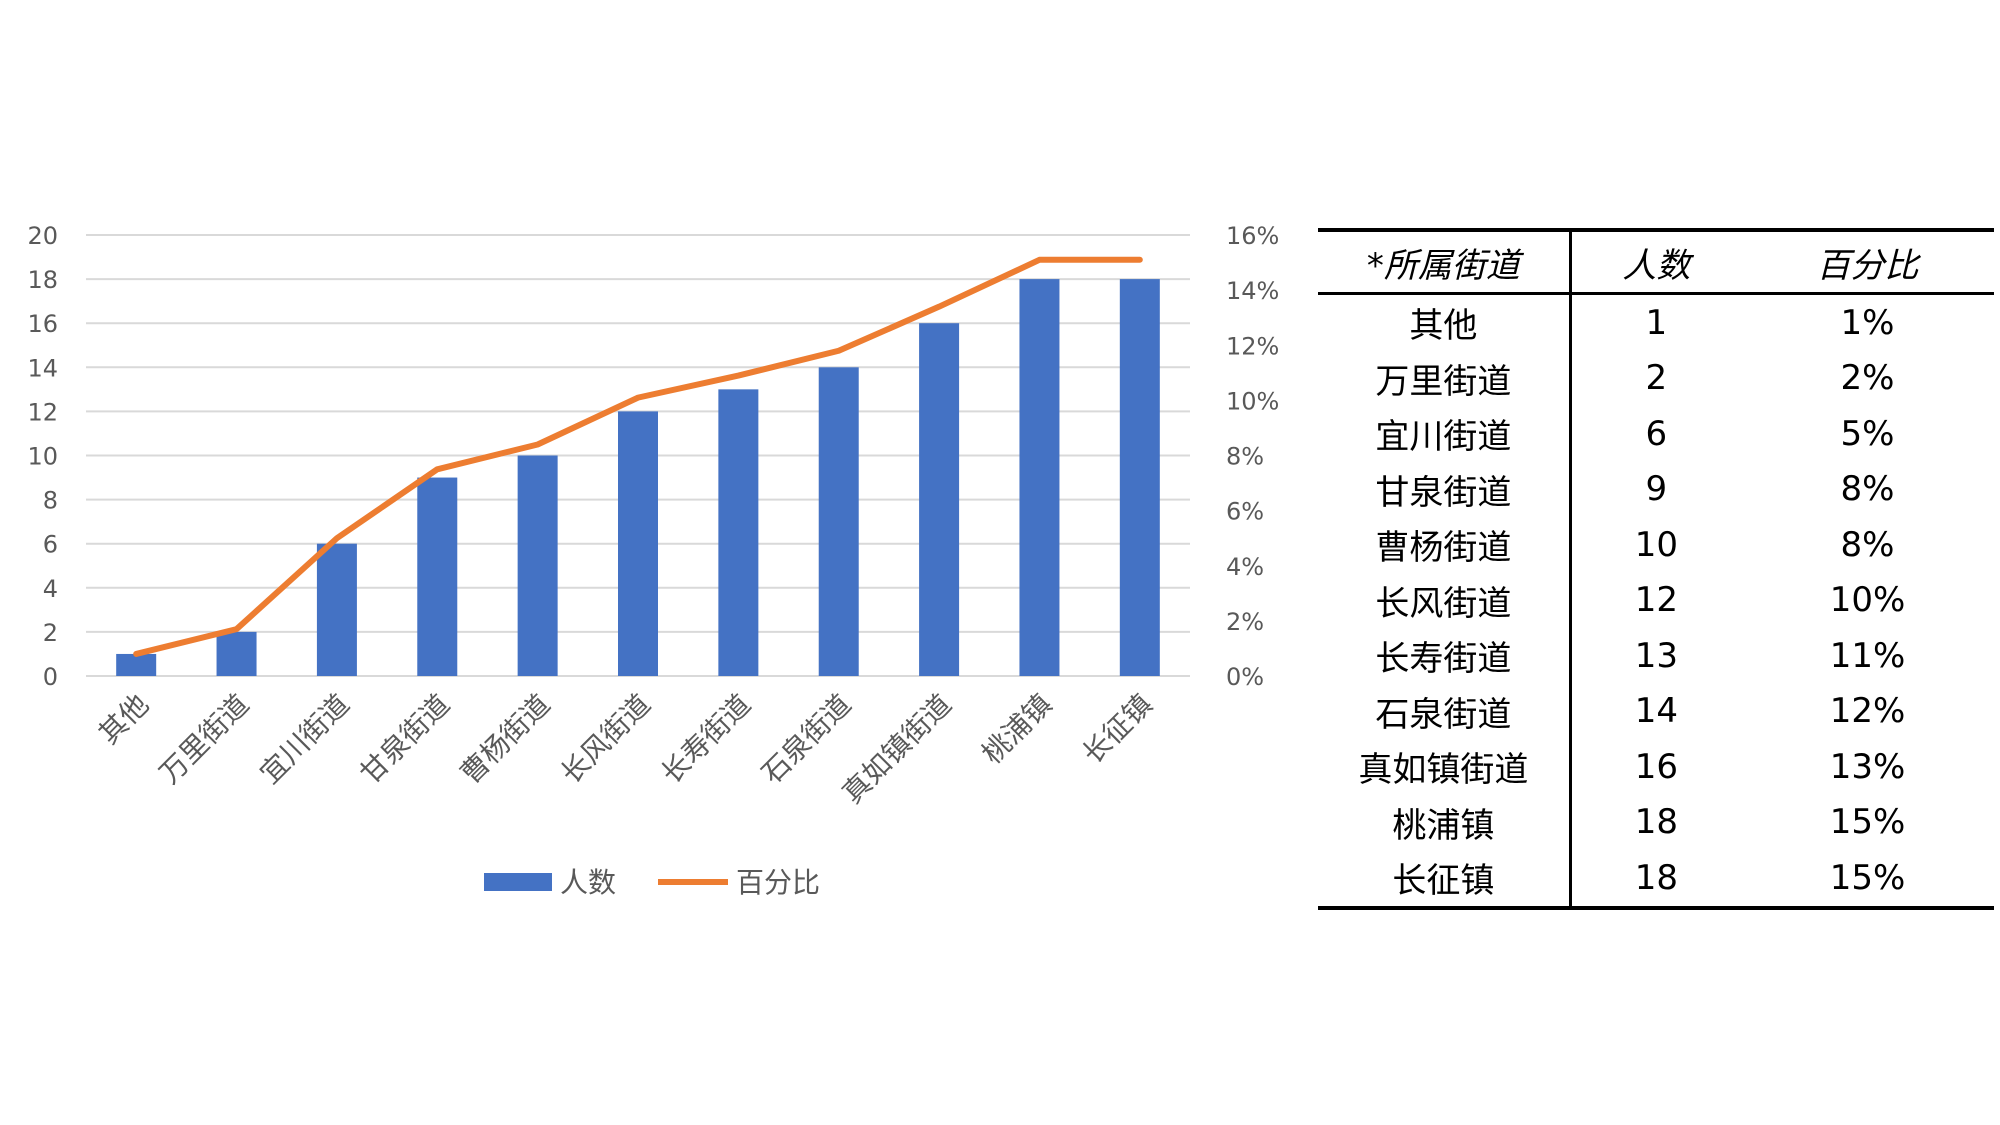 This screenshot has width=2000, height=1125. What do you see at coordinates (1252, 401) in the screenshot?
I see `right-tick-label: 10%` at bounding box center [1252, 401].